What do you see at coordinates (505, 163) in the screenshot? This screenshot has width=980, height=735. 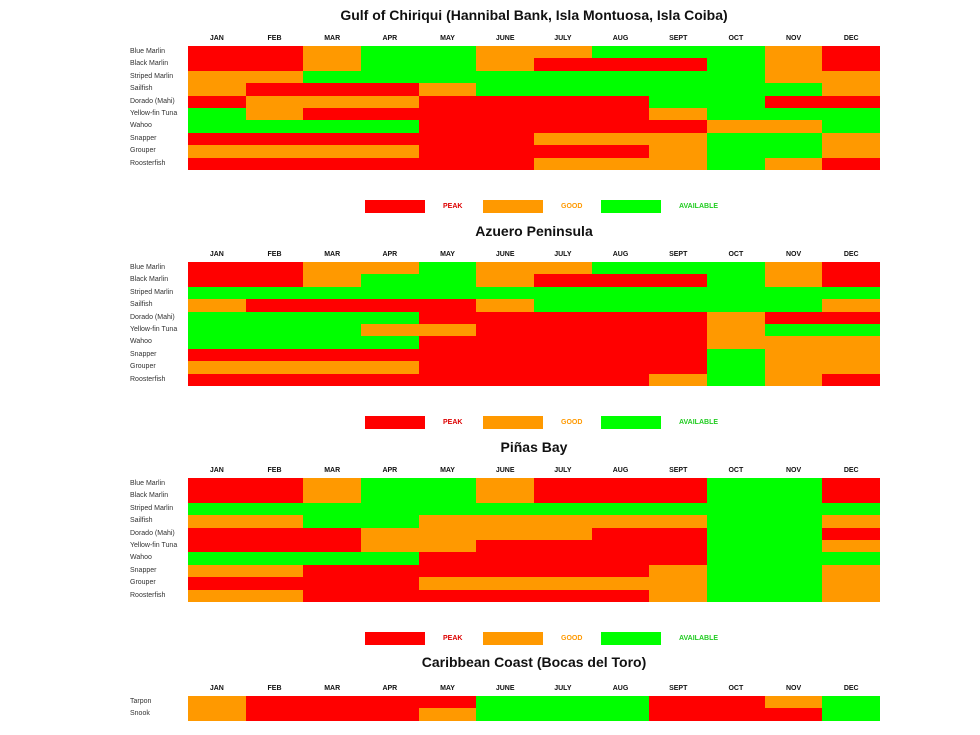 I see `species-row: Roosterfish` at bounding box center [505, 163].